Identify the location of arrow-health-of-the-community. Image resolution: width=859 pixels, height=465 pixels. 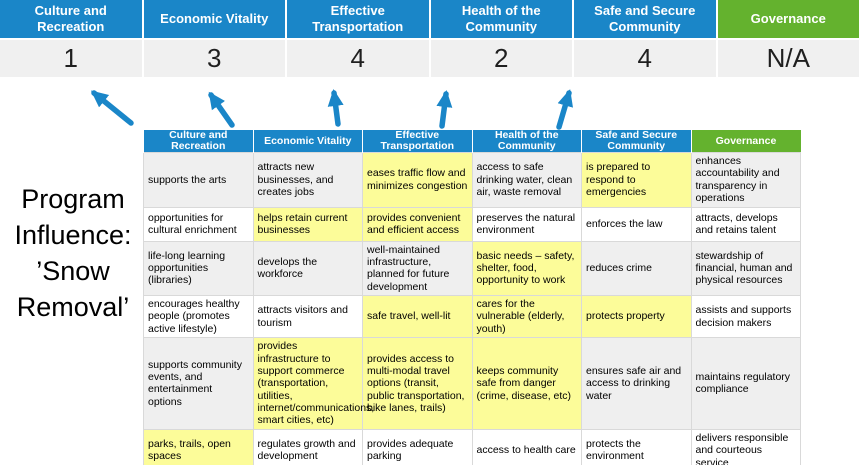
(444, 109).